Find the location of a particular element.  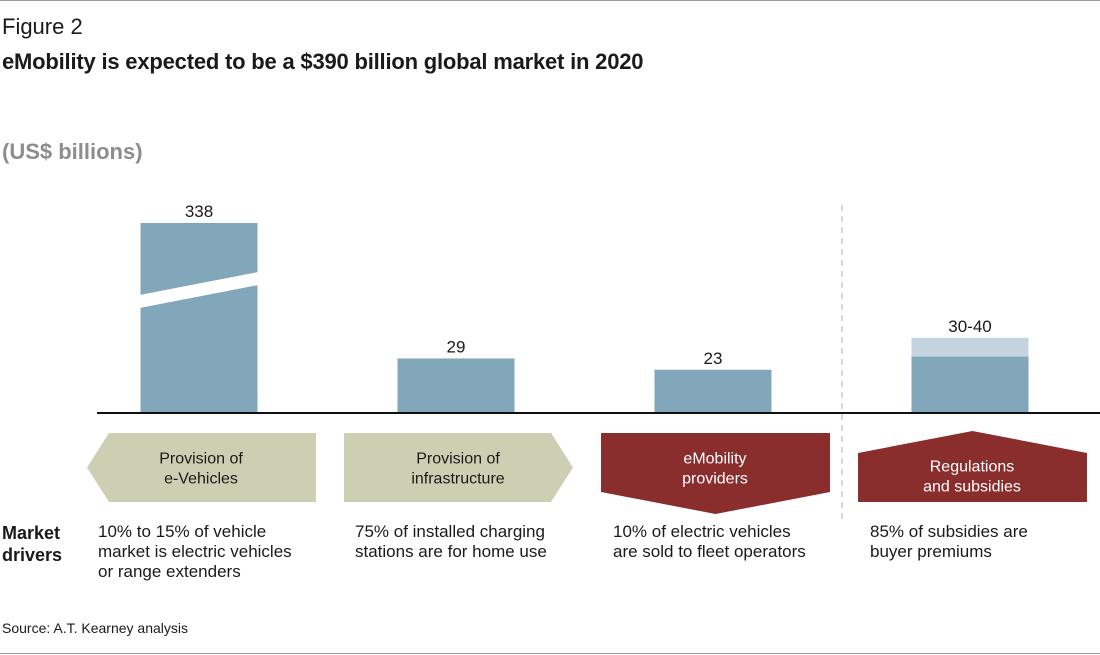

segment-label-line1-1: Provision of is located at coordinates (458, 459).